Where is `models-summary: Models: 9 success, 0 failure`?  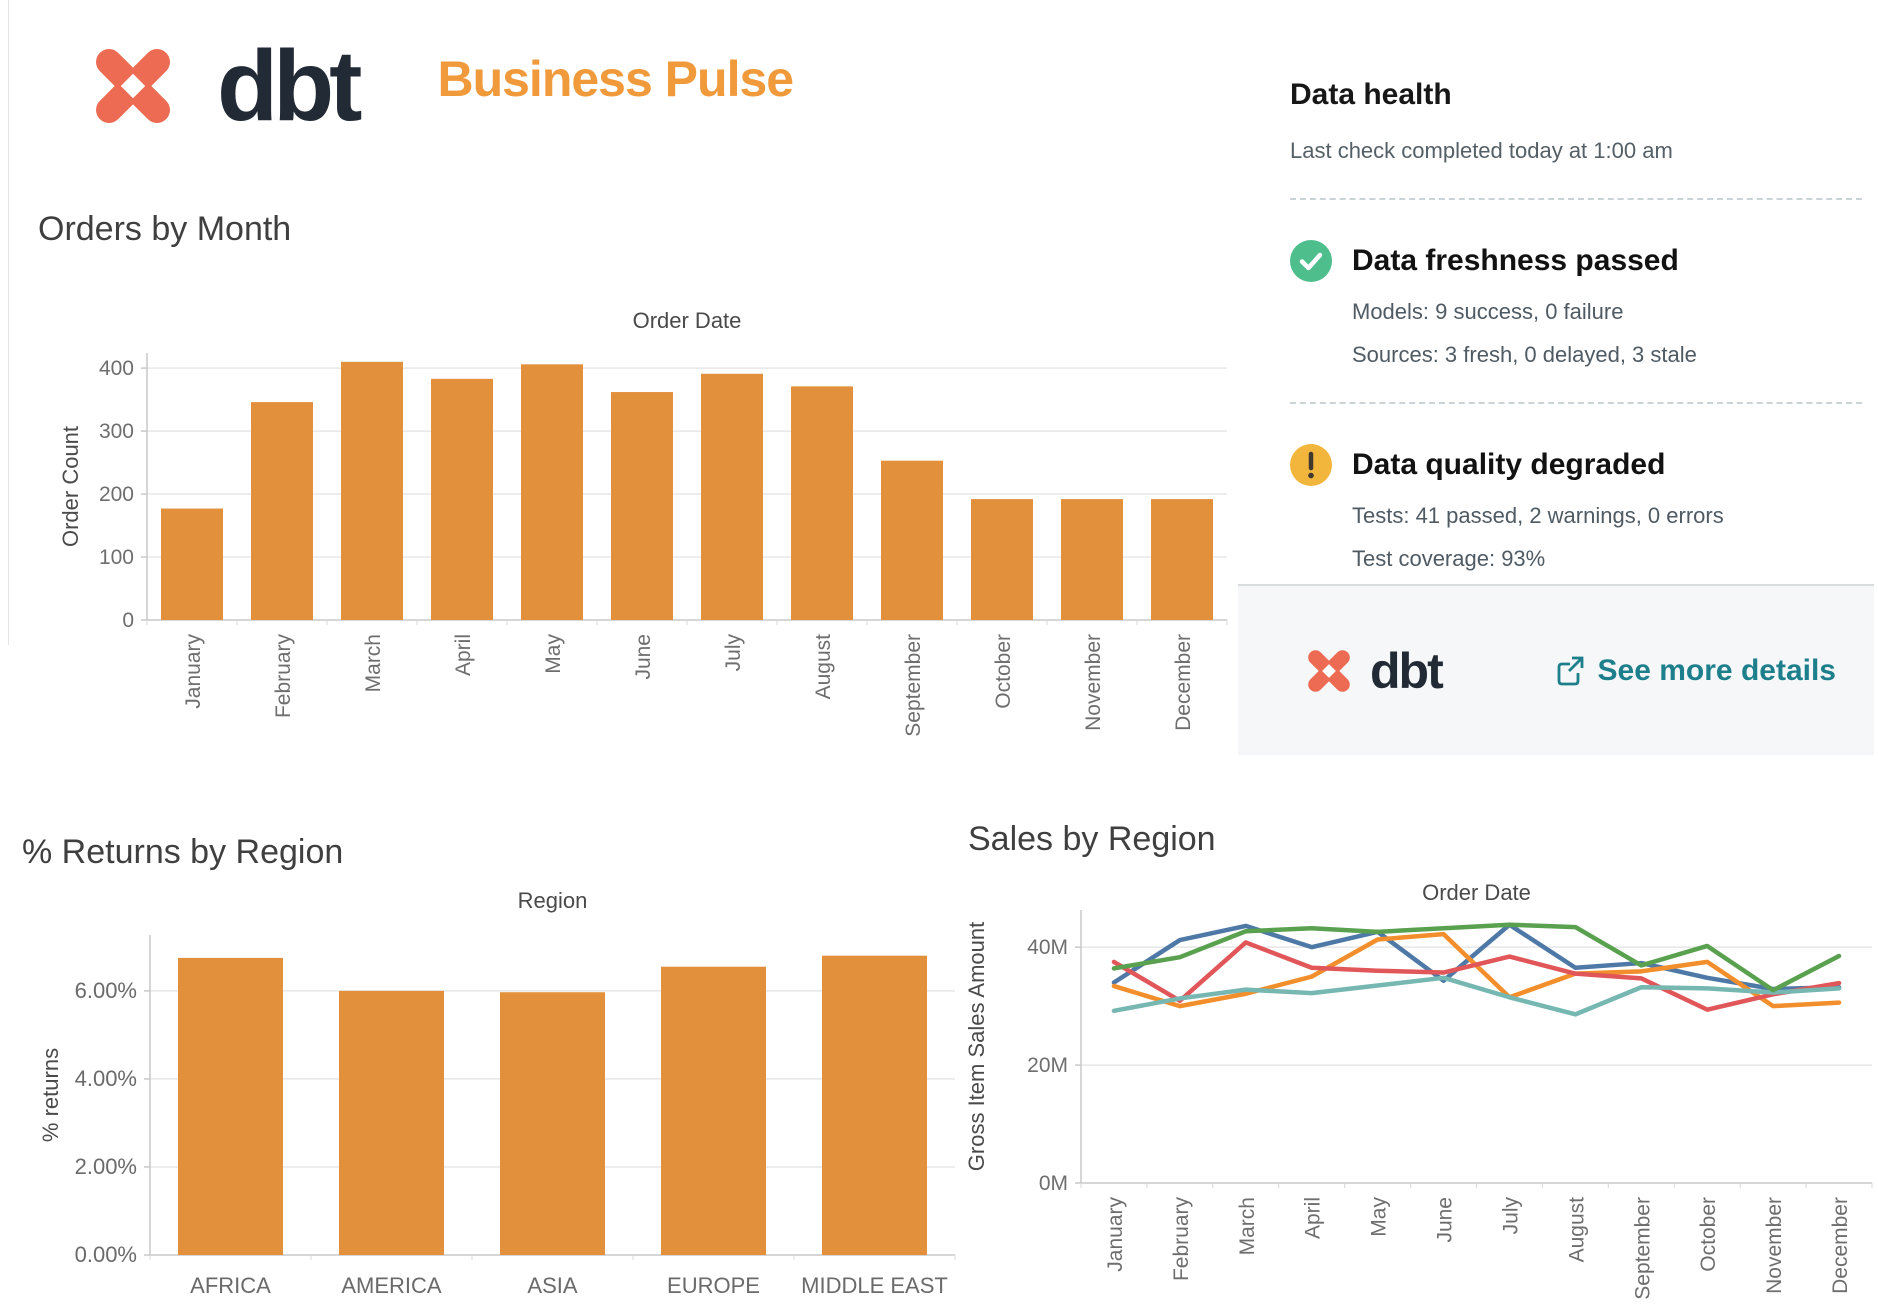
models-summary: Models: 9 success, 0 failure is located at coordinates (1488, 311).